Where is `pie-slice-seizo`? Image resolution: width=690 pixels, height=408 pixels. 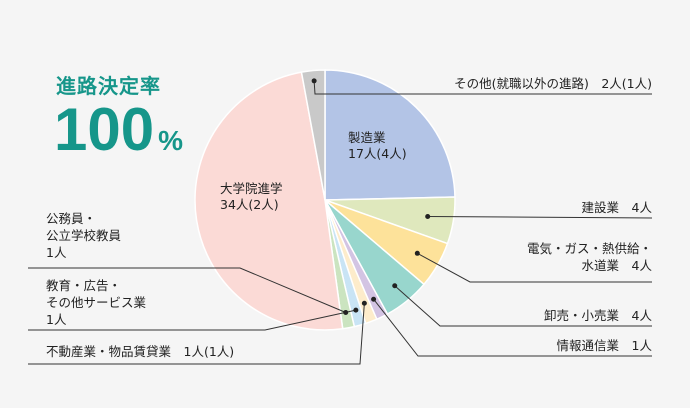
pie-slice-seizo is located at coordinates (390, 135).